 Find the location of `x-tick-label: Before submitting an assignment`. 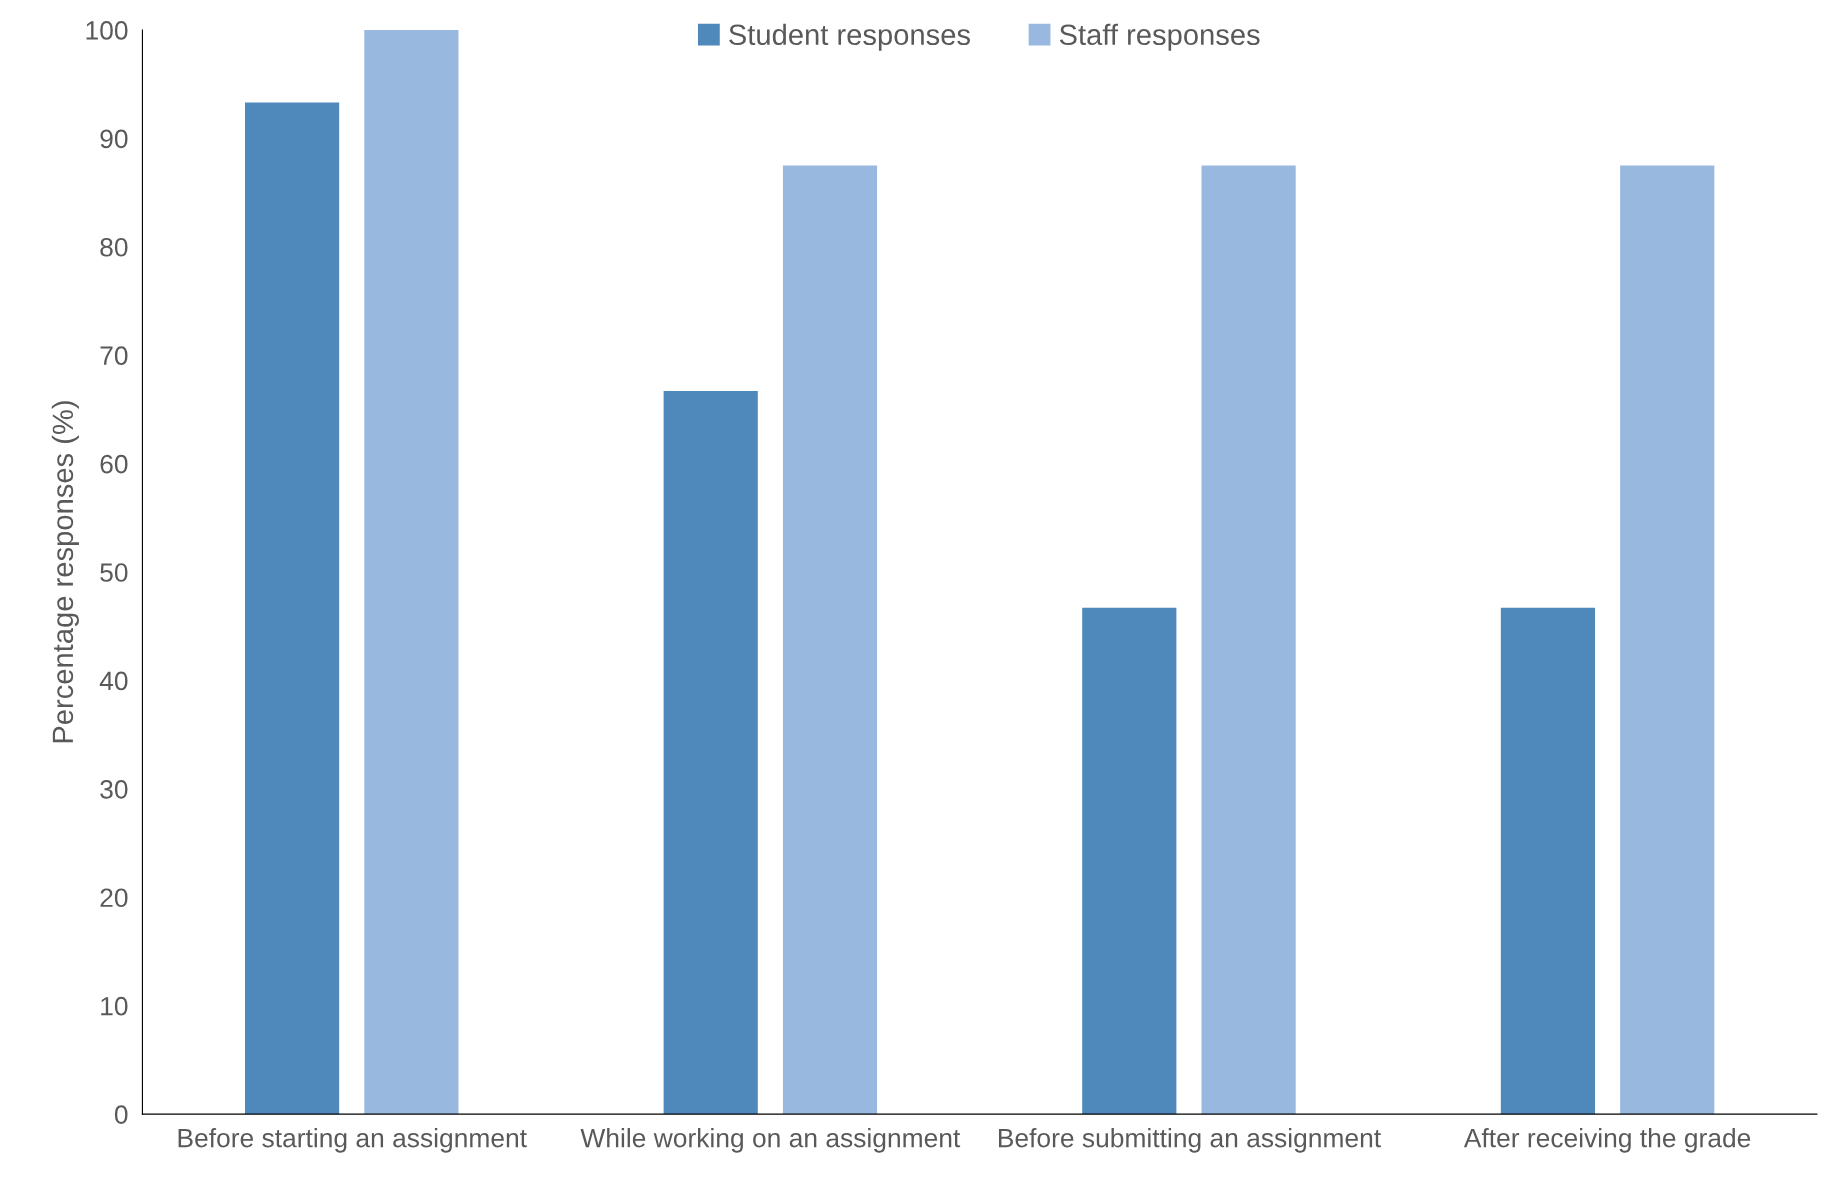

x-tick-label: Before submitting an assignment is located at coordinates (1189, 1140).